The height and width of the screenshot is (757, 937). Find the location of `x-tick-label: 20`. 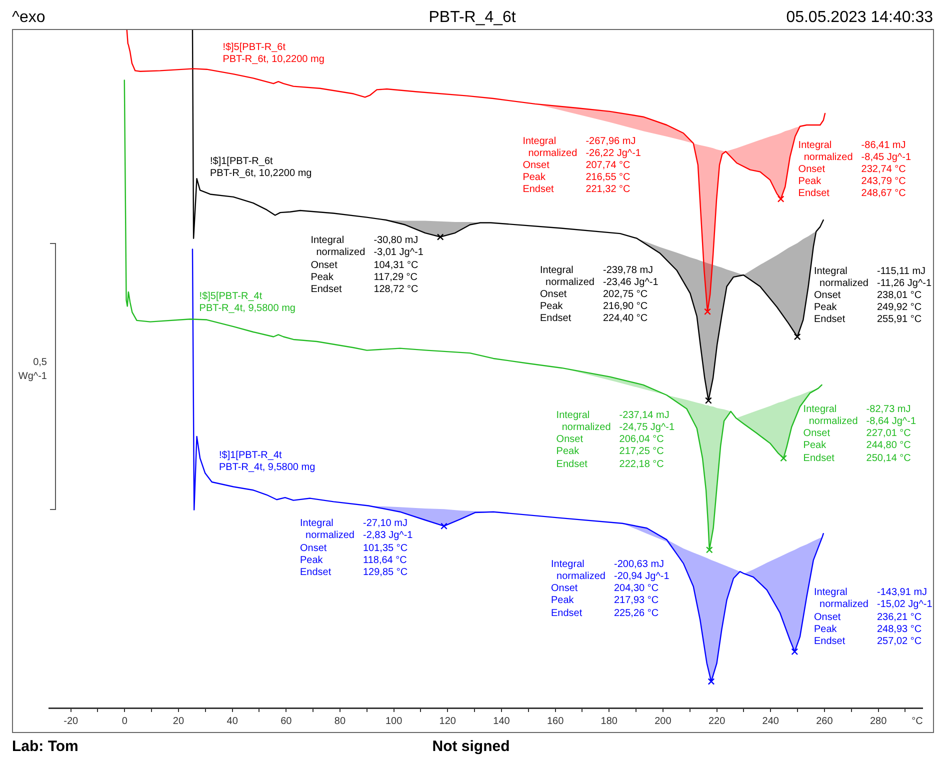

x-tick-label: 20 is located at coordinates (178, 721).